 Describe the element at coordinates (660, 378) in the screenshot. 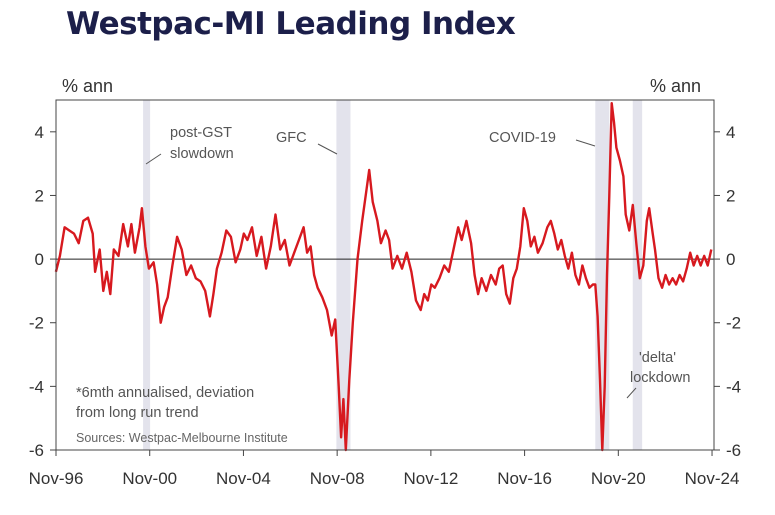

I see `annotation-delta-line2: lockdown` at that location.